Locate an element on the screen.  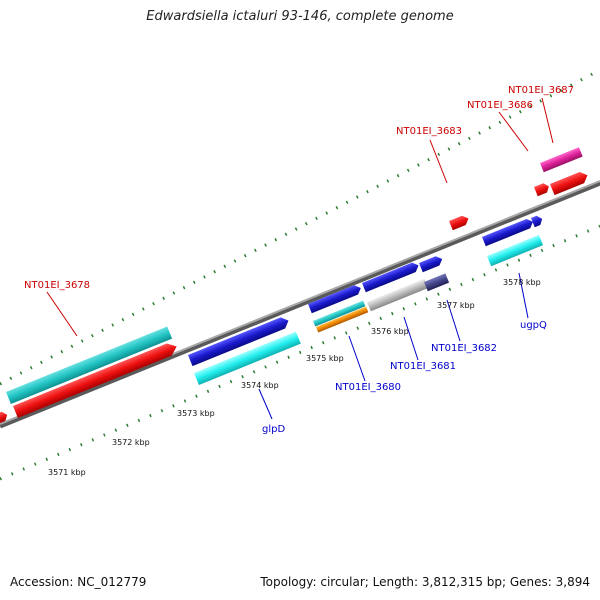
gene-cyan-ugpQ is located at coordinates (515, 250).